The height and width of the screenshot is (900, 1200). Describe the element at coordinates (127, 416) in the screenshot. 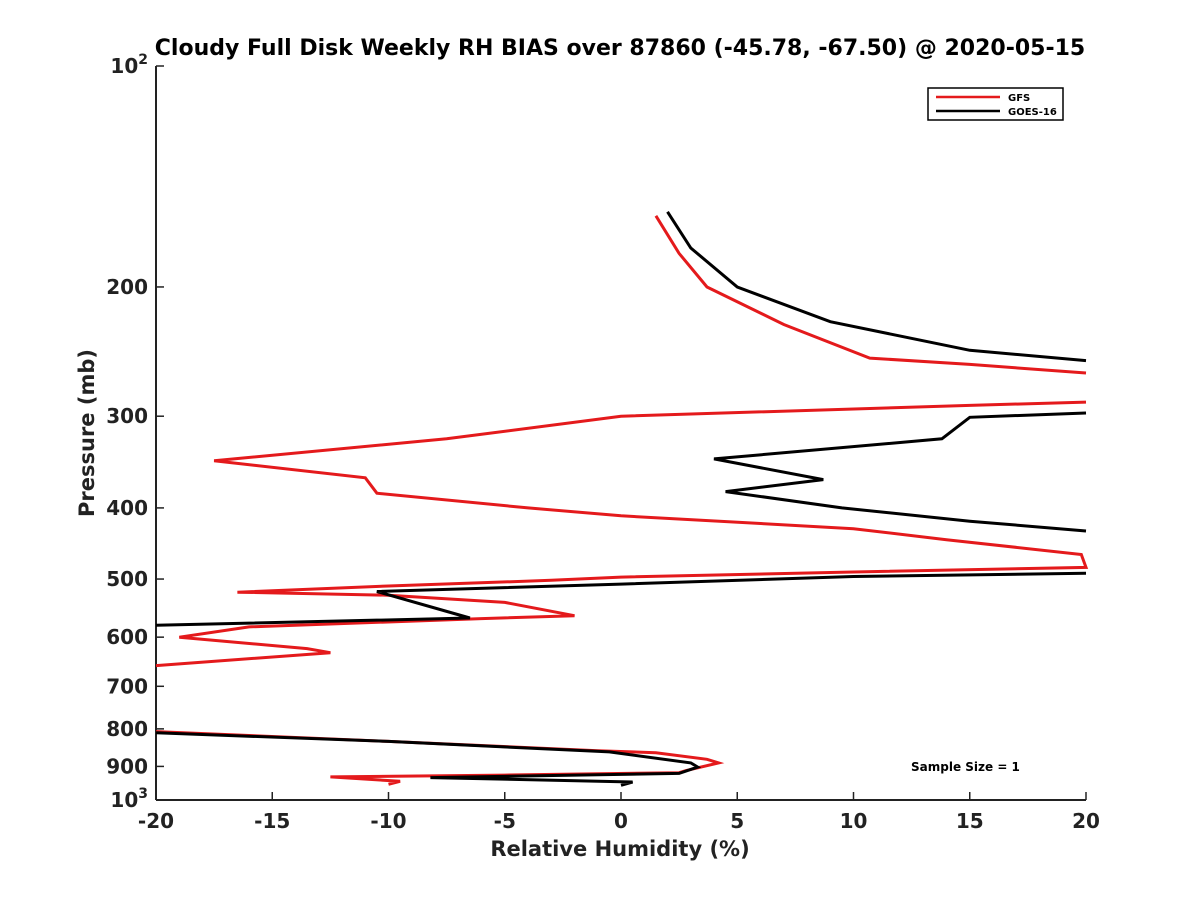

I see `y-tick-label: 300` at that location.